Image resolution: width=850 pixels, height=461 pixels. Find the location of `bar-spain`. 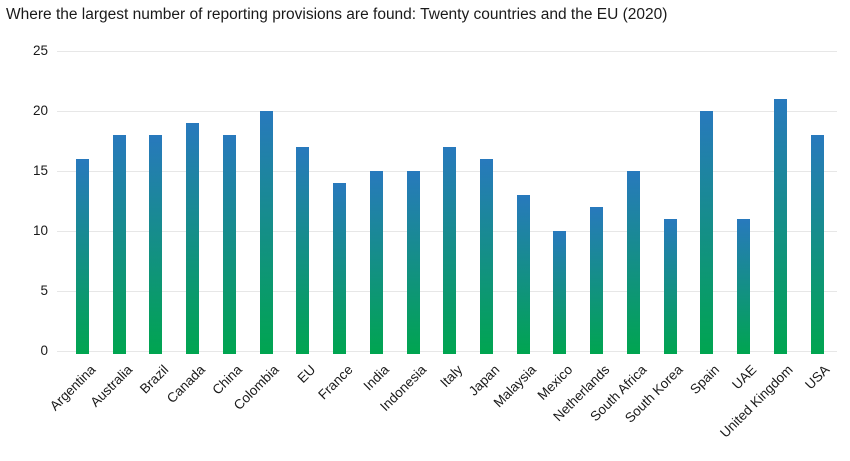

bar-spain is located at coordinates (707, 232).